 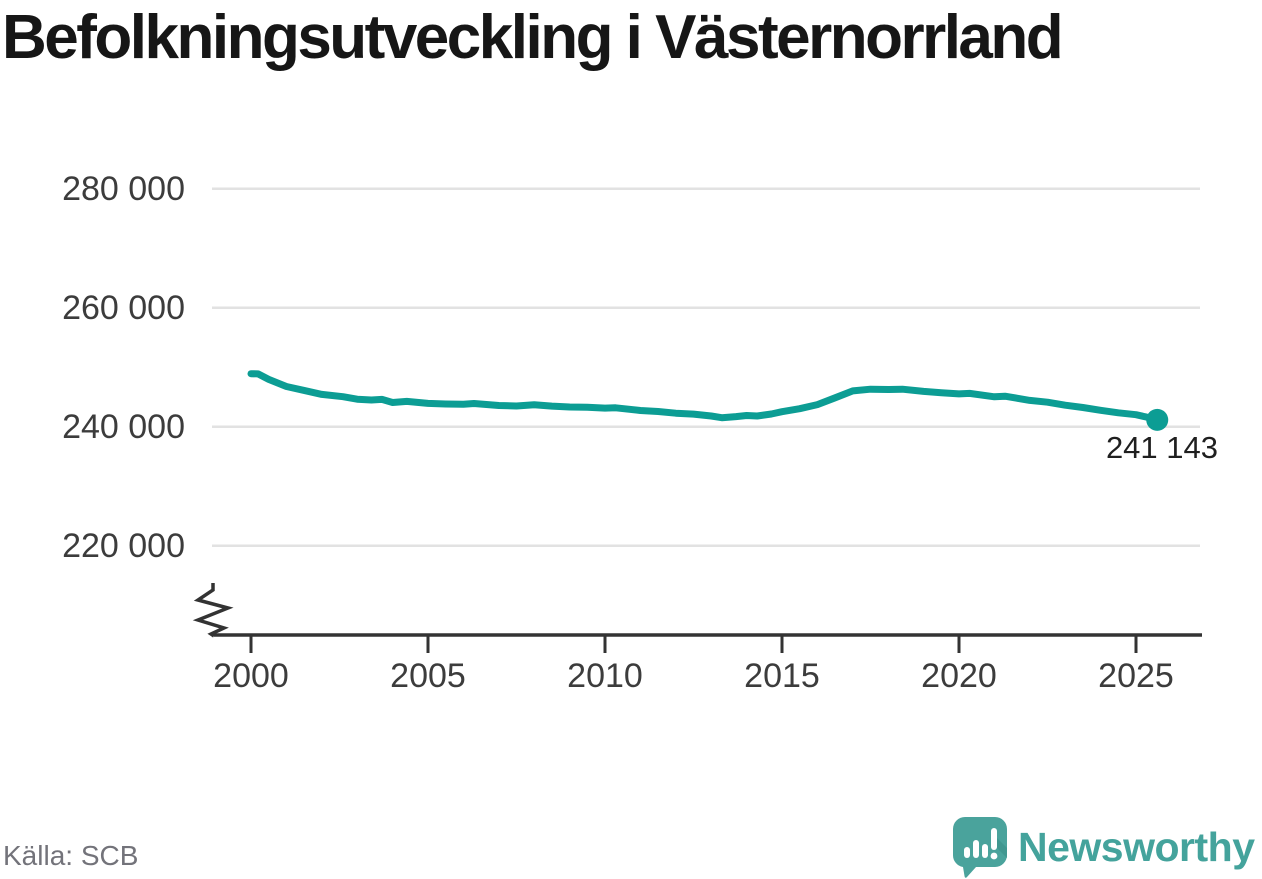 I want to click on y-axis-tick-label: 260 000, so click(x=123, y=307).